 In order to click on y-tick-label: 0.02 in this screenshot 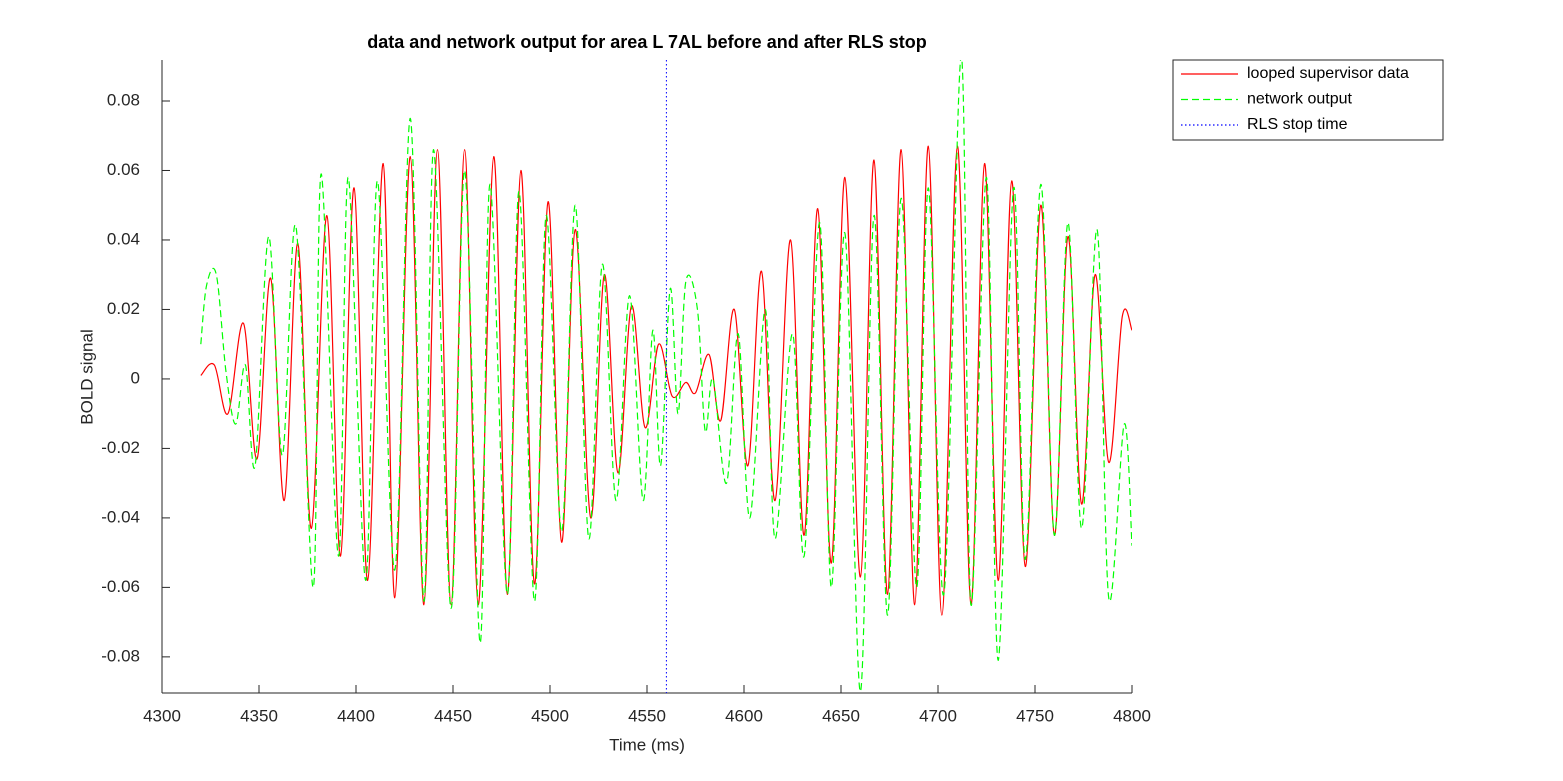, I will do `click(123, 308)`.